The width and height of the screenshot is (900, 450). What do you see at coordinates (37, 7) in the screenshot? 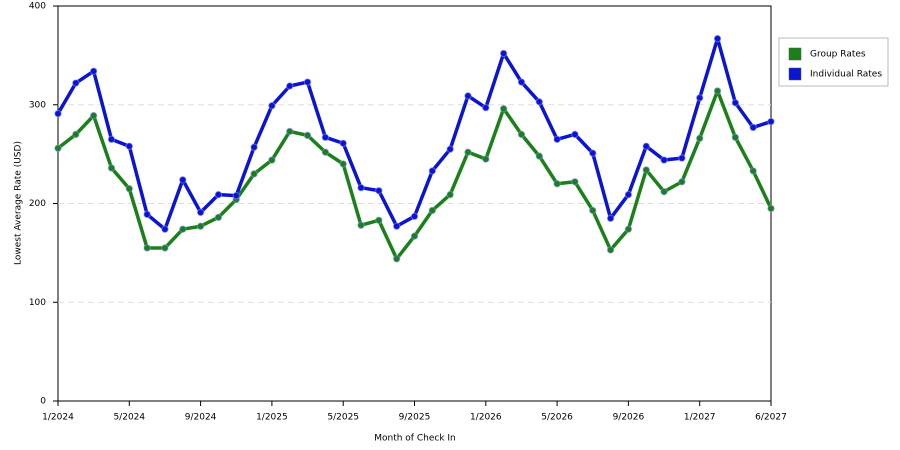
I see `y-tick-label: 400` at bounding box center [37, 7].